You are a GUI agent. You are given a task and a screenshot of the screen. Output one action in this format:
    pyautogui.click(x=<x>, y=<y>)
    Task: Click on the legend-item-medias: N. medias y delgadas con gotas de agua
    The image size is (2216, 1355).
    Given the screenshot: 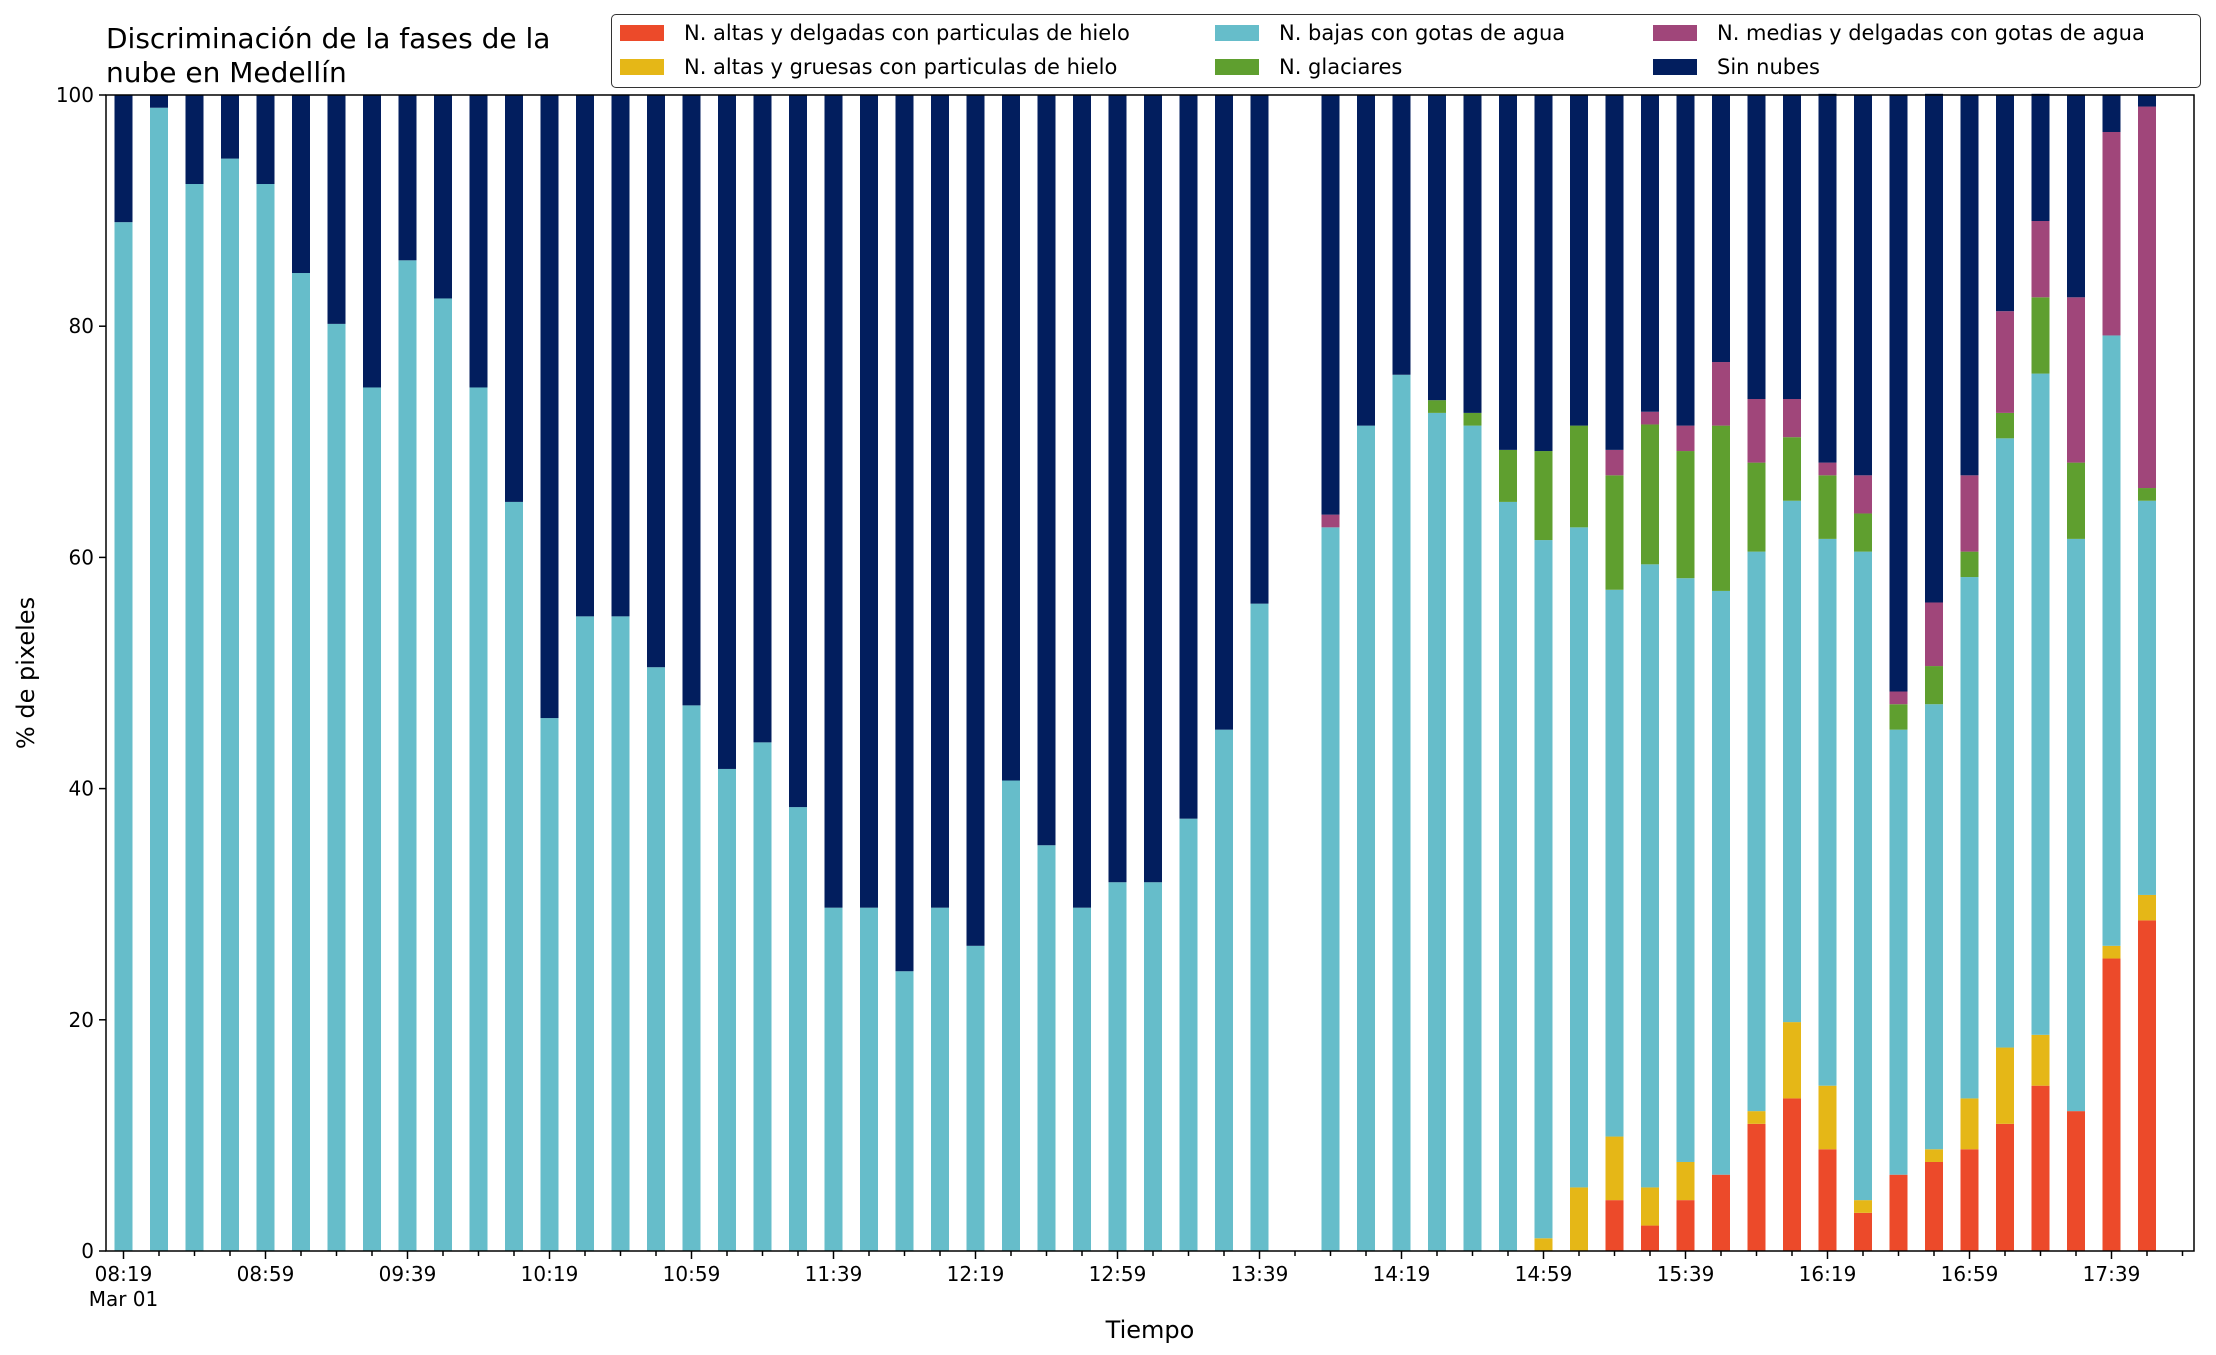 What is the action you would take?
    pyautogui.click(x=1899, y=33)
    